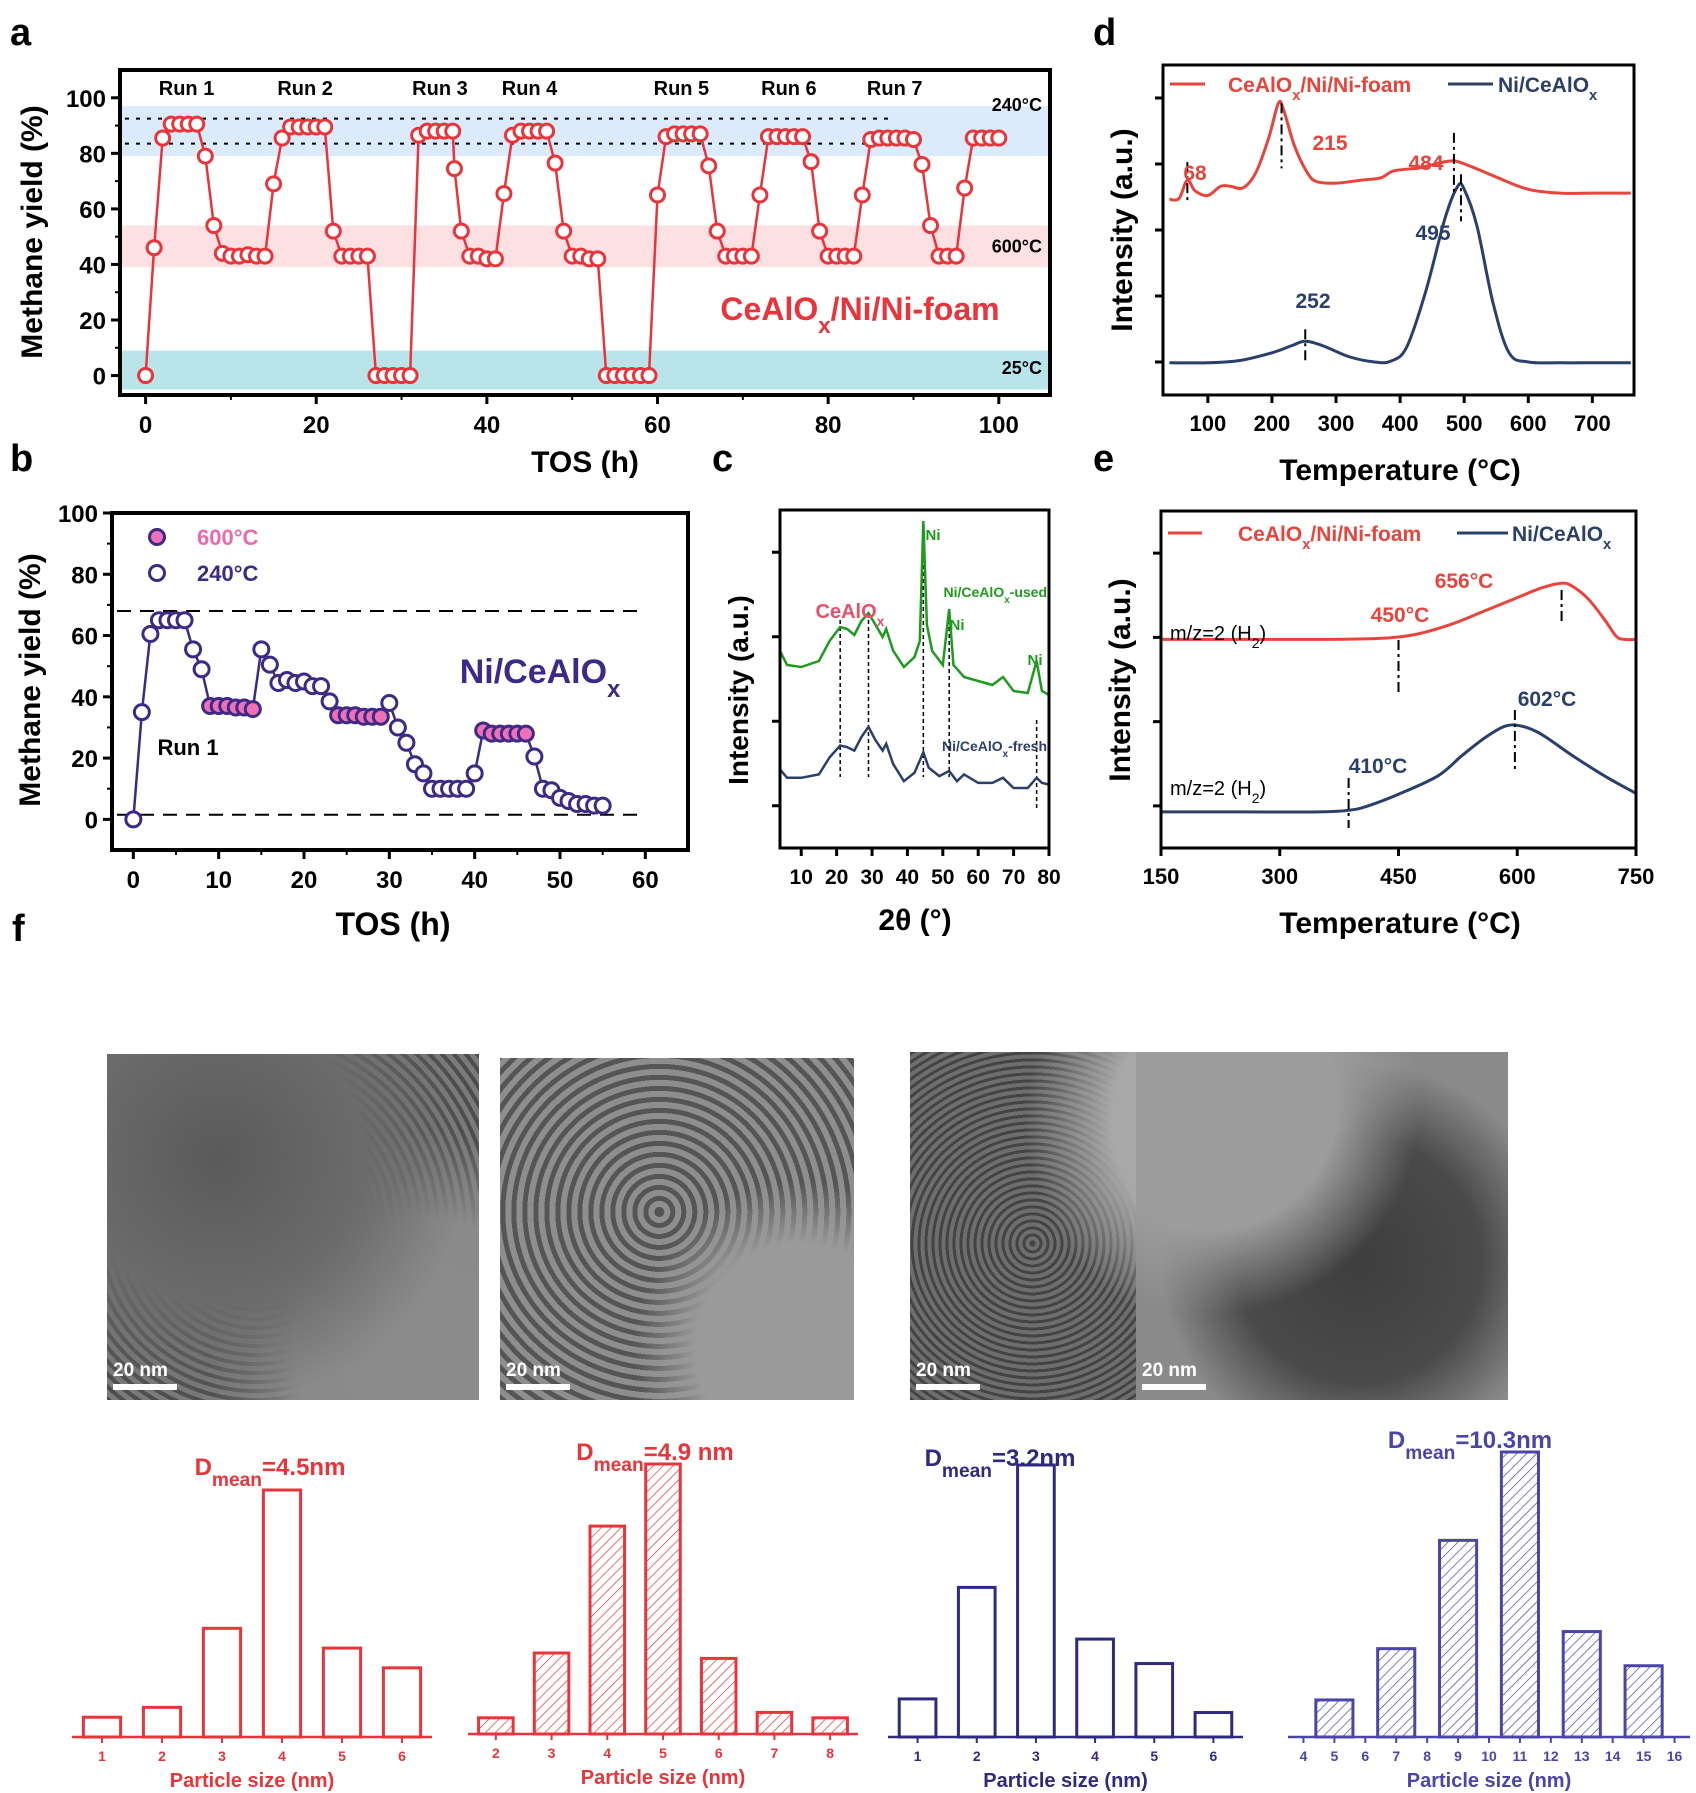 This screenshot has height=1793, width=1696. What do you see at coordinates (18, 929) in the screenshot?
I see `panel-label-f: f` at bounding box center [18, 929].